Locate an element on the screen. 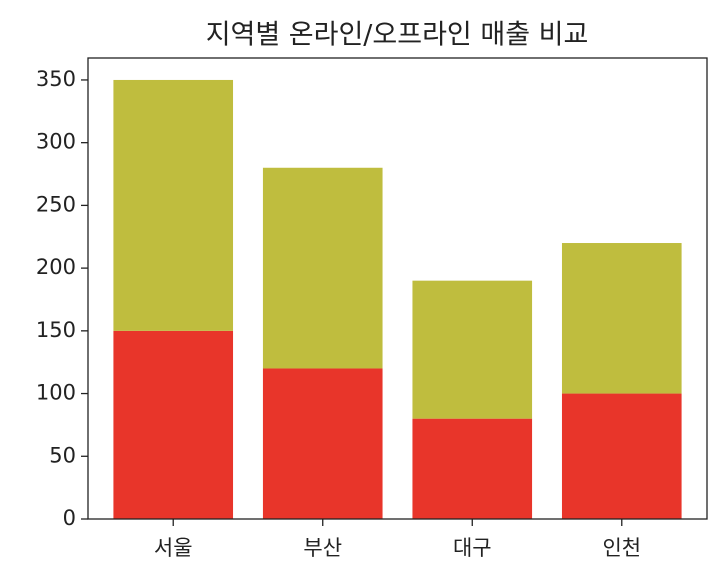  y-tick-label: 350 is located at coordinates (56, 79).